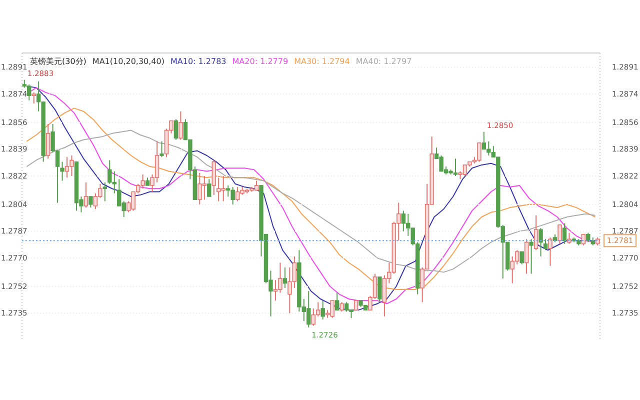 The height and width of the screenshot is (400, 640). What do you see at coordinates (322, 61) in the screenshot?
I see `text: MA30: 1.2794` at bounding box center [322, 61].